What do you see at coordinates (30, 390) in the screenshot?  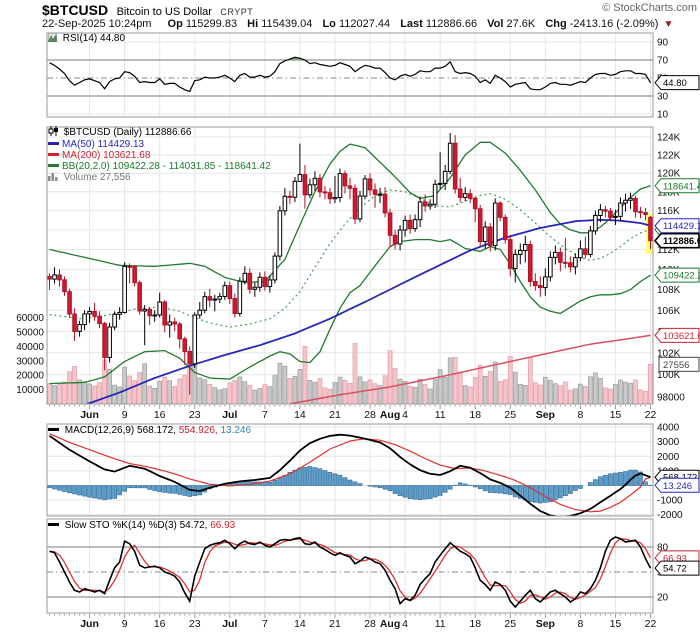 I see `svg-text: 10000` at bounding box center [30, 390].